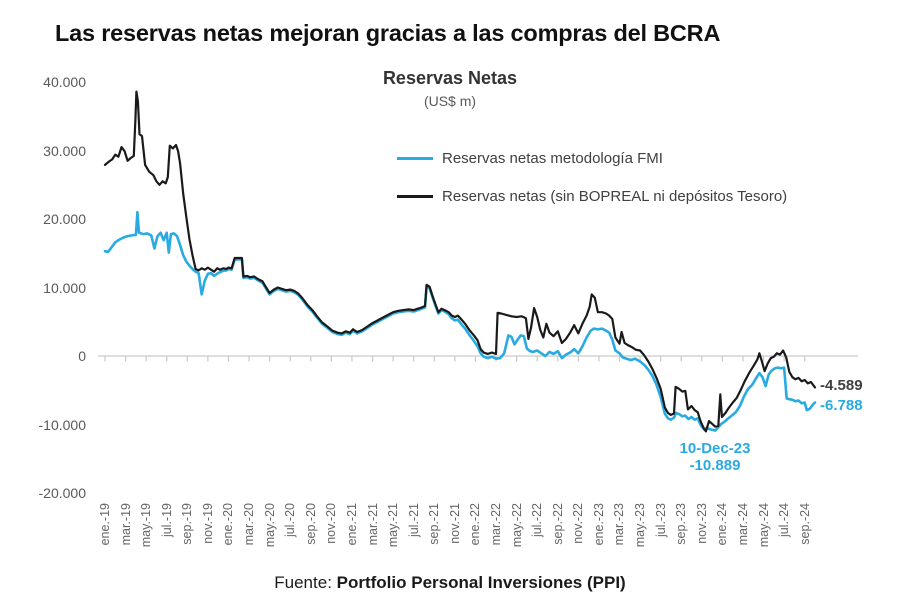  What do you see at coordinates (310, 524) in the screenshot?
I see `x-tick-label: sep.-20` at bounding box center [310, 524].